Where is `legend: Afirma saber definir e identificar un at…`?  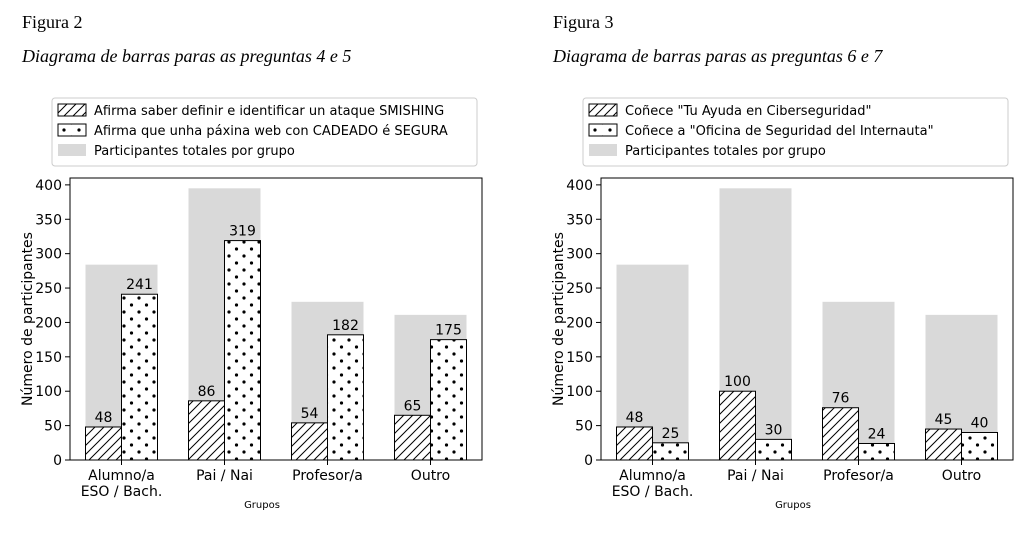 legend: Afirma saber definir e identificar un at… is located at coordinates (264, 132).